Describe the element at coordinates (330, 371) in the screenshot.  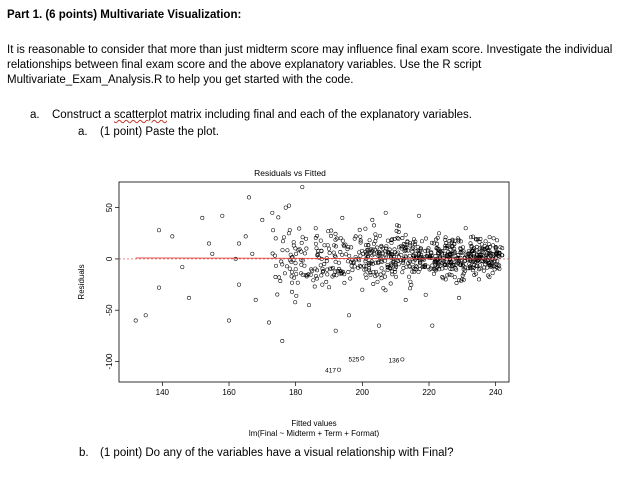
I see `outlier-label: 417` at that location.